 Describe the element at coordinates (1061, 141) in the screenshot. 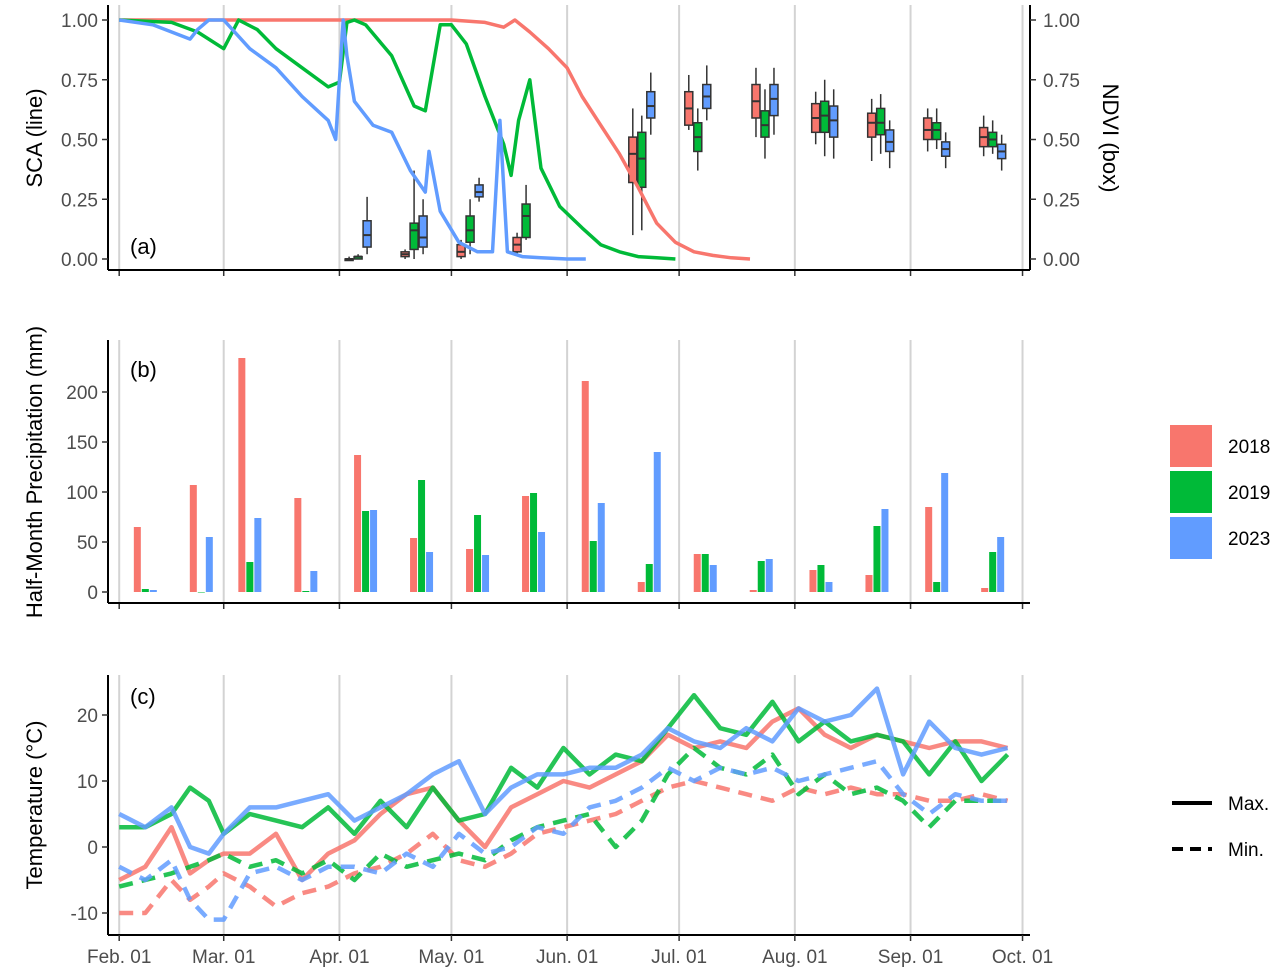

I see `y2-tick-label: 0.50` at that location.